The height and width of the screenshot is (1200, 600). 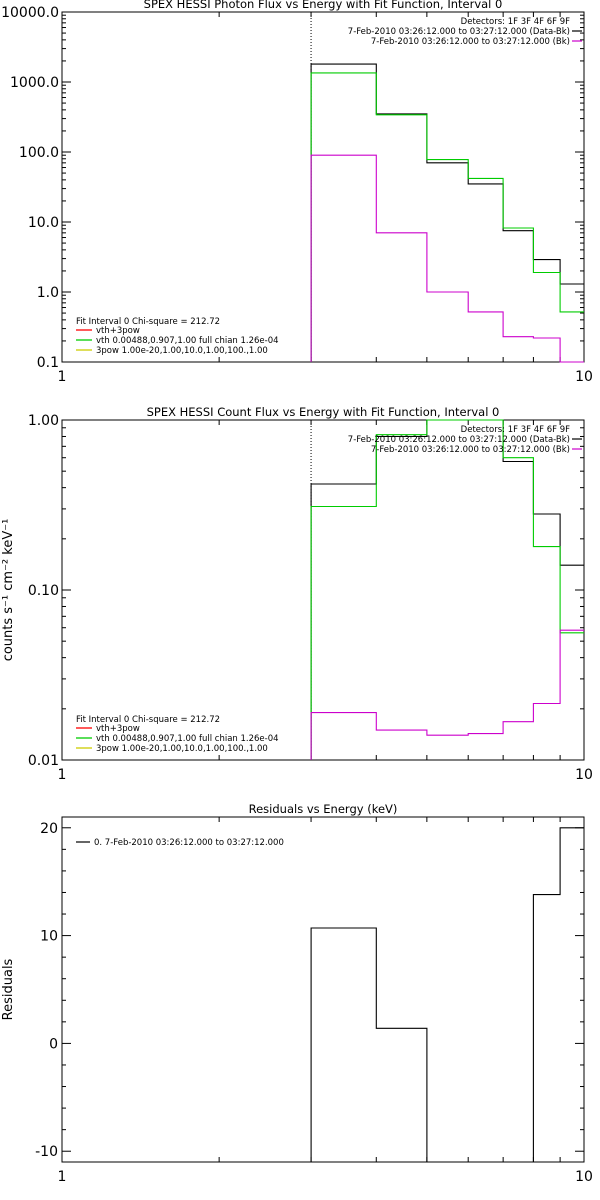 I want to click on y-tick-label: 0.1, so click(x=48, y=363).